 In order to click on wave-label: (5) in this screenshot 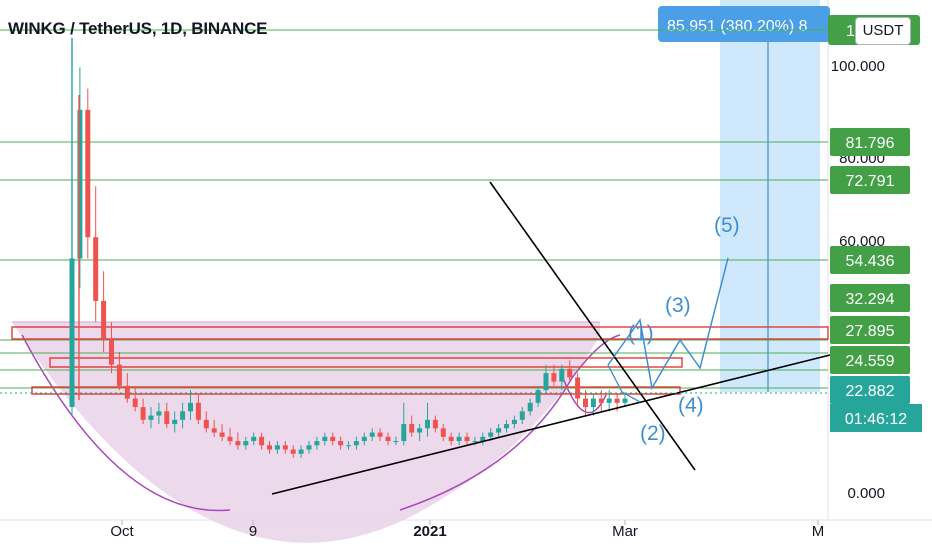, I will do `click(727, 225)`.